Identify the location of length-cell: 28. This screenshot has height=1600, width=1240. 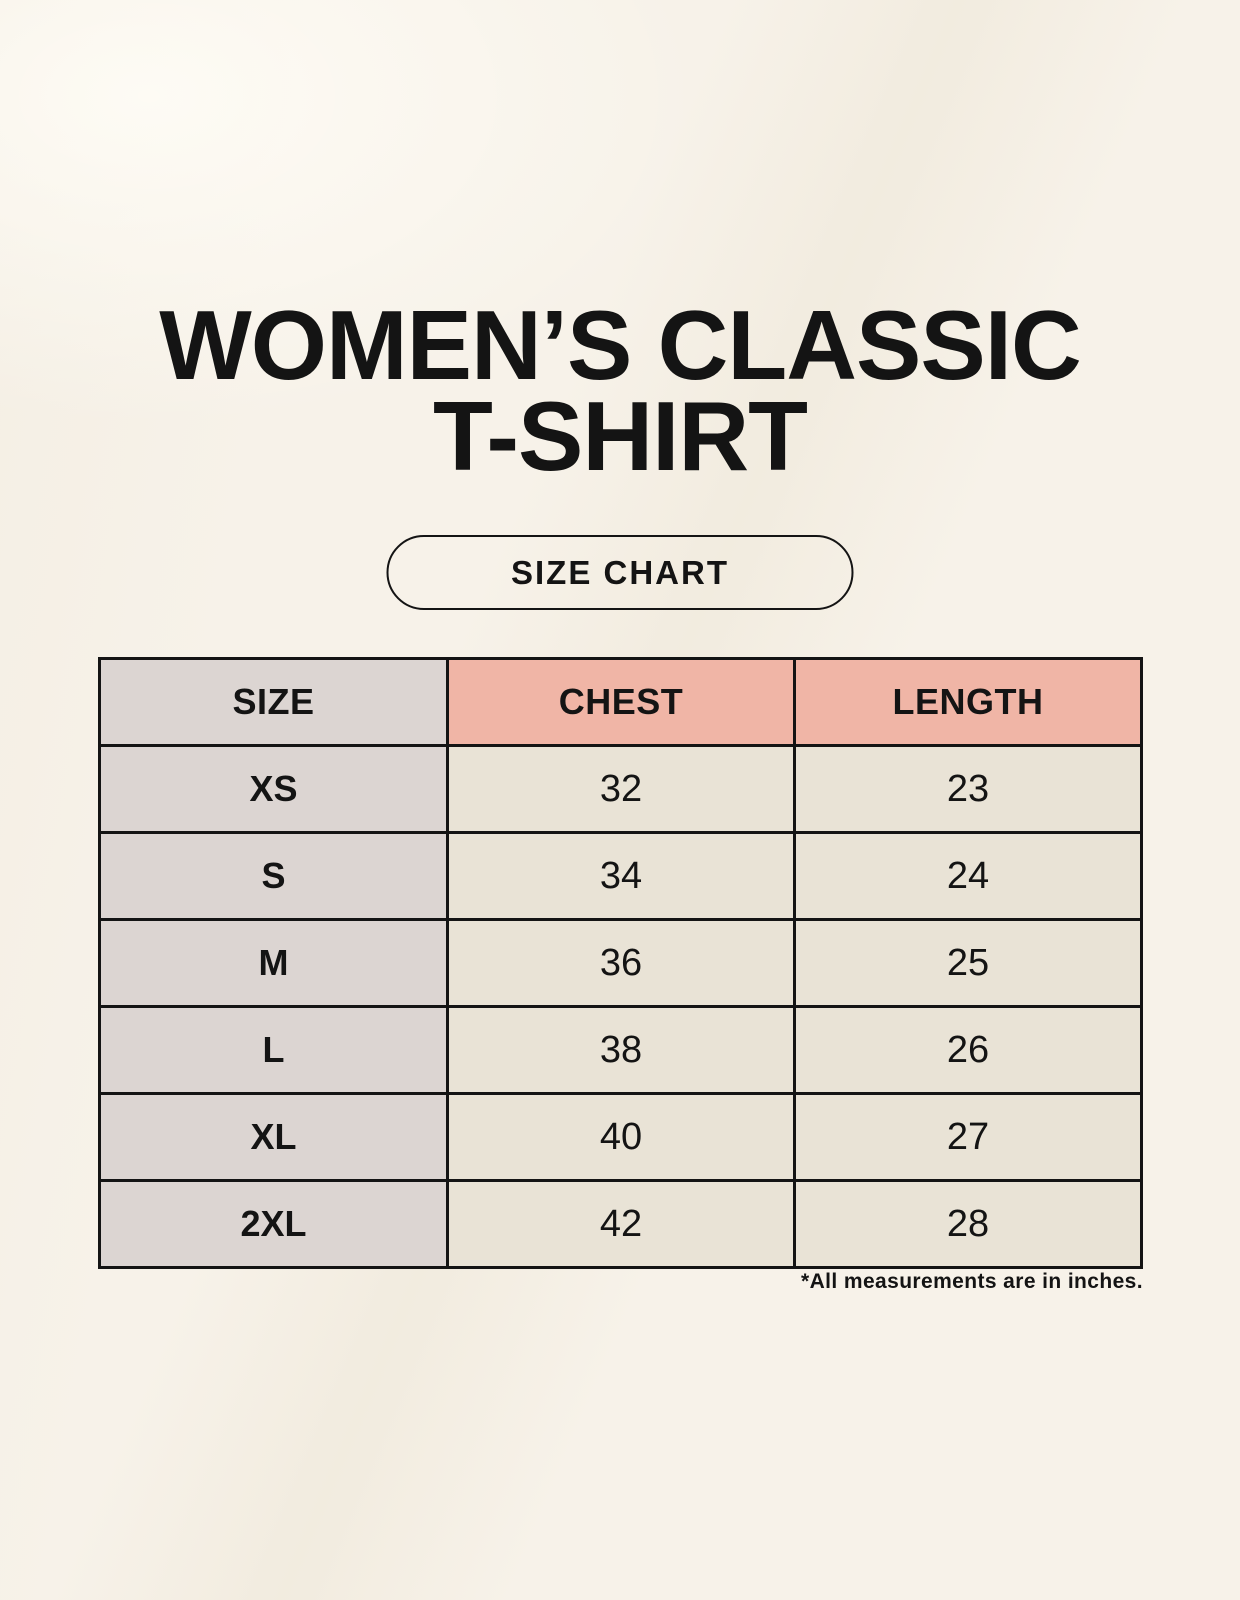
(968, 1224).